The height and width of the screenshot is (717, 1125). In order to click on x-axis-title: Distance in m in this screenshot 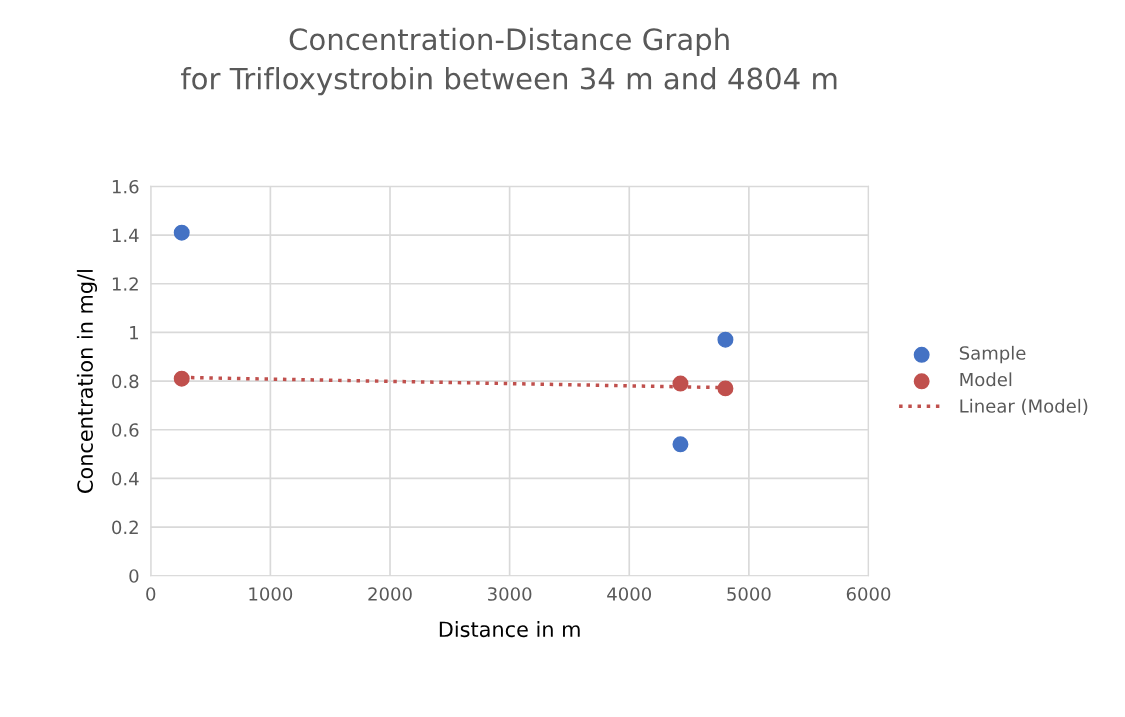, I will do `click(509, 629)`.